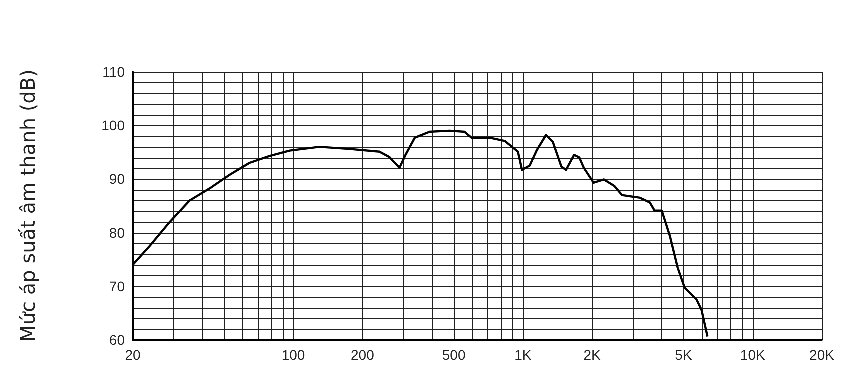  Describe the element at coordinates (133, 355) in the screenshot. I see `x-tick-label: 20` at that location.